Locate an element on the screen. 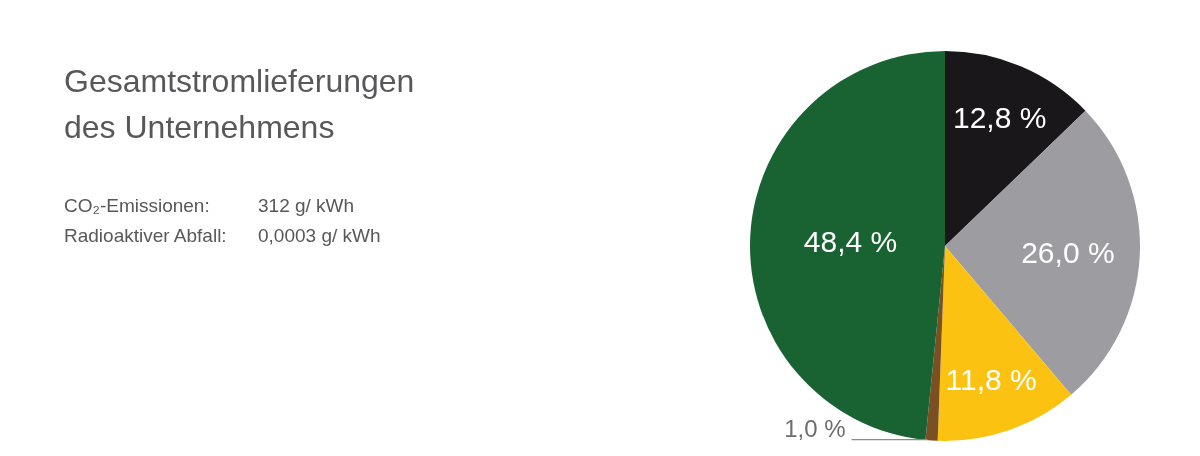  text: 0,0003 g/ kWh is located at coordinates (319, 235).